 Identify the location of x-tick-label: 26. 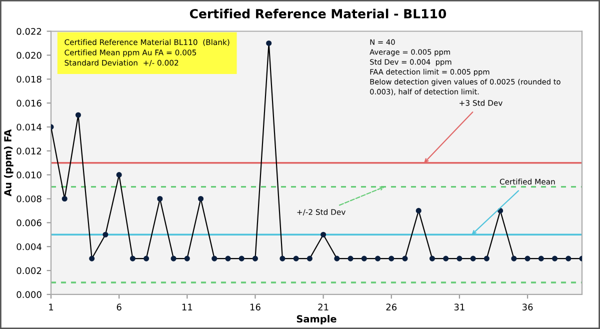
(391, 307).